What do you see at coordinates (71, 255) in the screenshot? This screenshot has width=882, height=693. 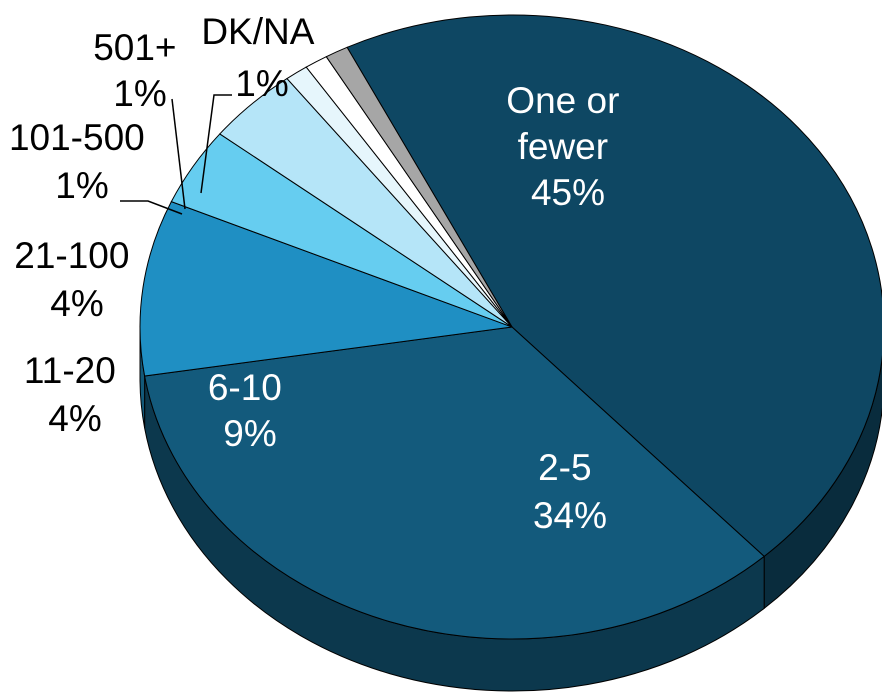 I see `label-21-100-line1: 21-100` at bounding box center [71, 255].